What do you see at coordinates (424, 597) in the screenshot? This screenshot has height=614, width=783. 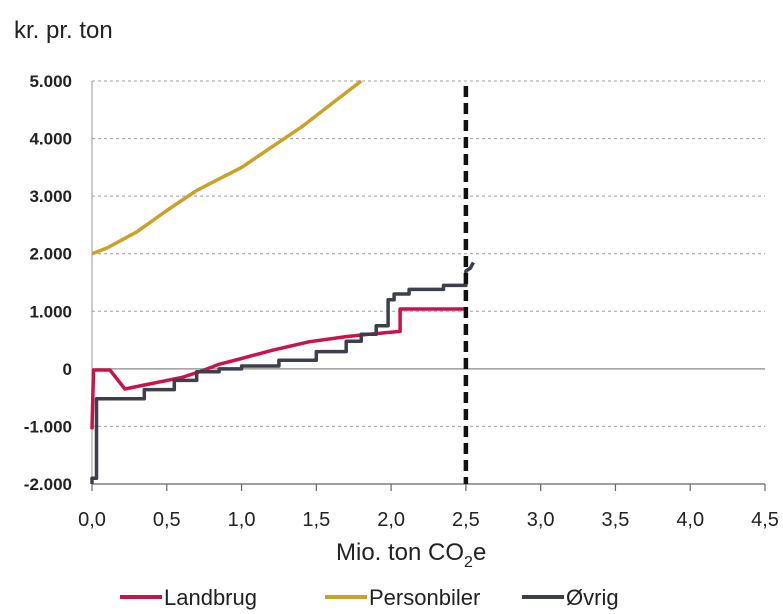 I see `legend-label: Personbiler` at bounding box center [424, 597].